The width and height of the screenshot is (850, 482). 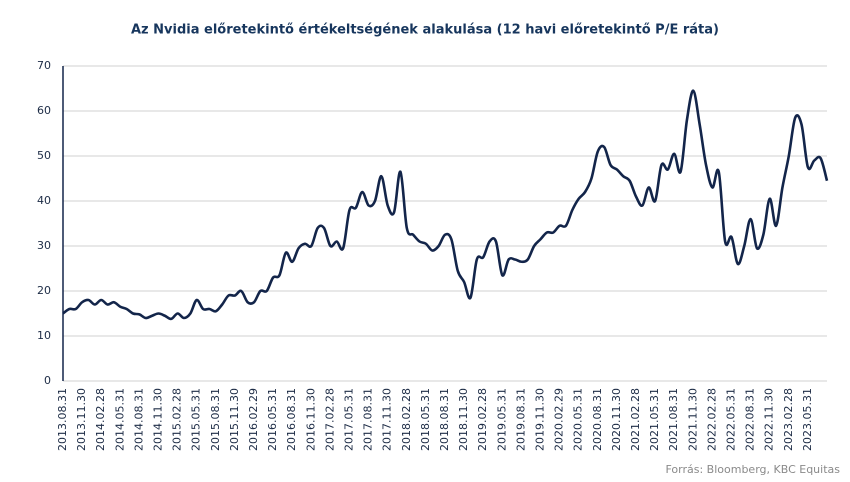 What do you see at coordinates (44, 245) in the screenshot?
I see `y-tick-label: 30` at bounding box center [44, 245].